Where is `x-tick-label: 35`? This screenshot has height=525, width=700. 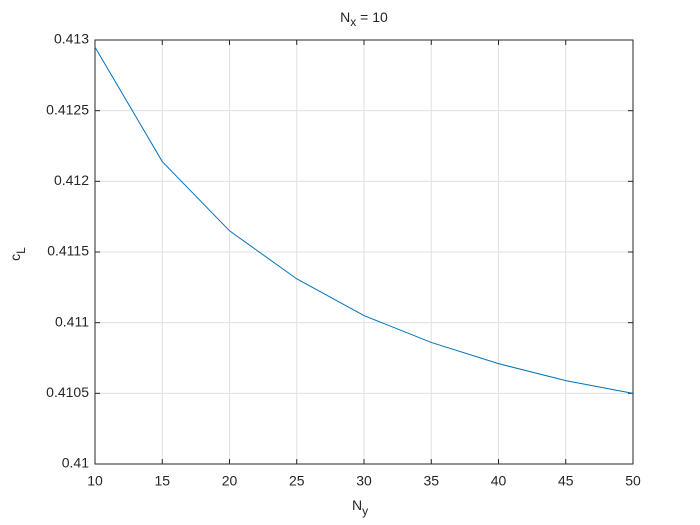 x-tick-label: 35 is located at coordinates (431, 481).